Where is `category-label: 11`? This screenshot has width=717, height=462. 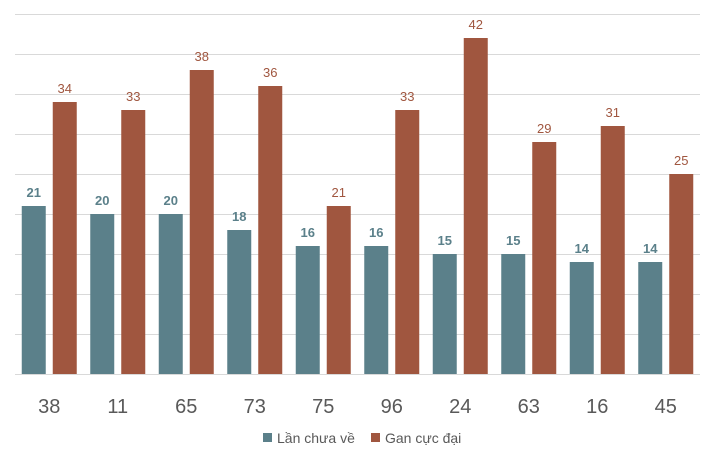
category-label: 11 is located at coordinates (117, 407).